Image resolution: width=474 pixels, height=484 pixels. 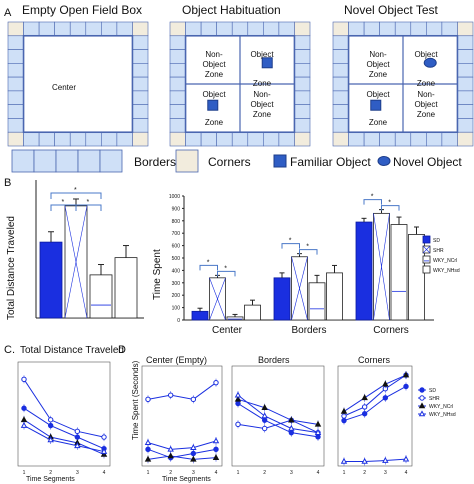 I want to click on distance-bar-chart: * * *, so click(x=89, y=249).